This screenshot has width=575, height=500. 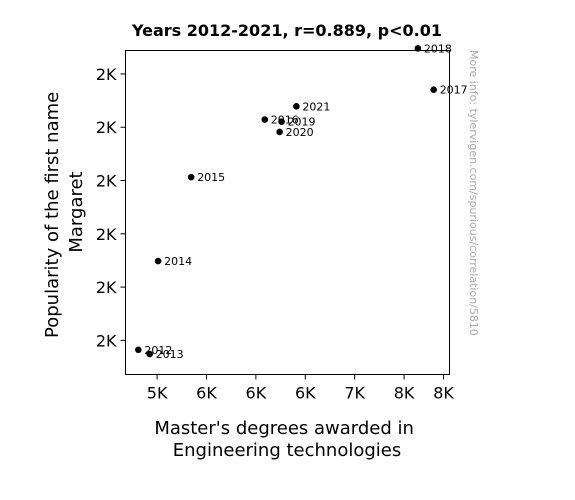 I want to click on x-axis: 5K 6K 6K 6K 7K 8K 8K, so click(x=300, y=388).